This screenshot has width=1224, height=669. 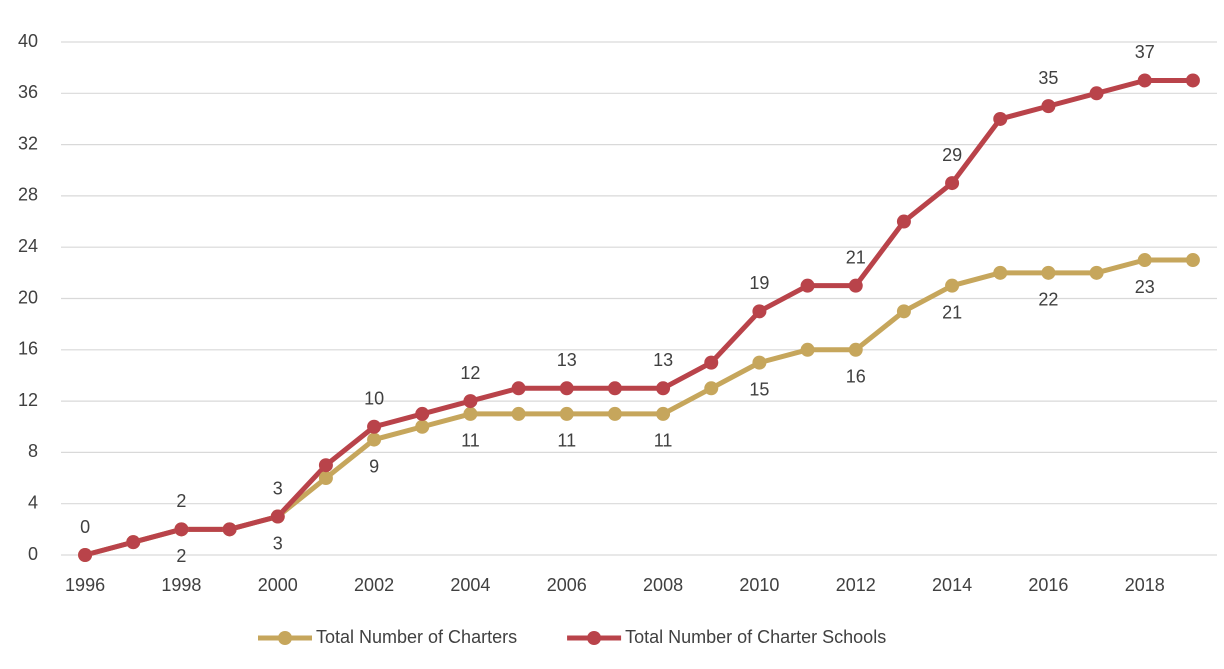 What do you see at coordinates (1145, 287) in the screenshot?
I see `data-label: 23` at bounding box center [1145, 287].